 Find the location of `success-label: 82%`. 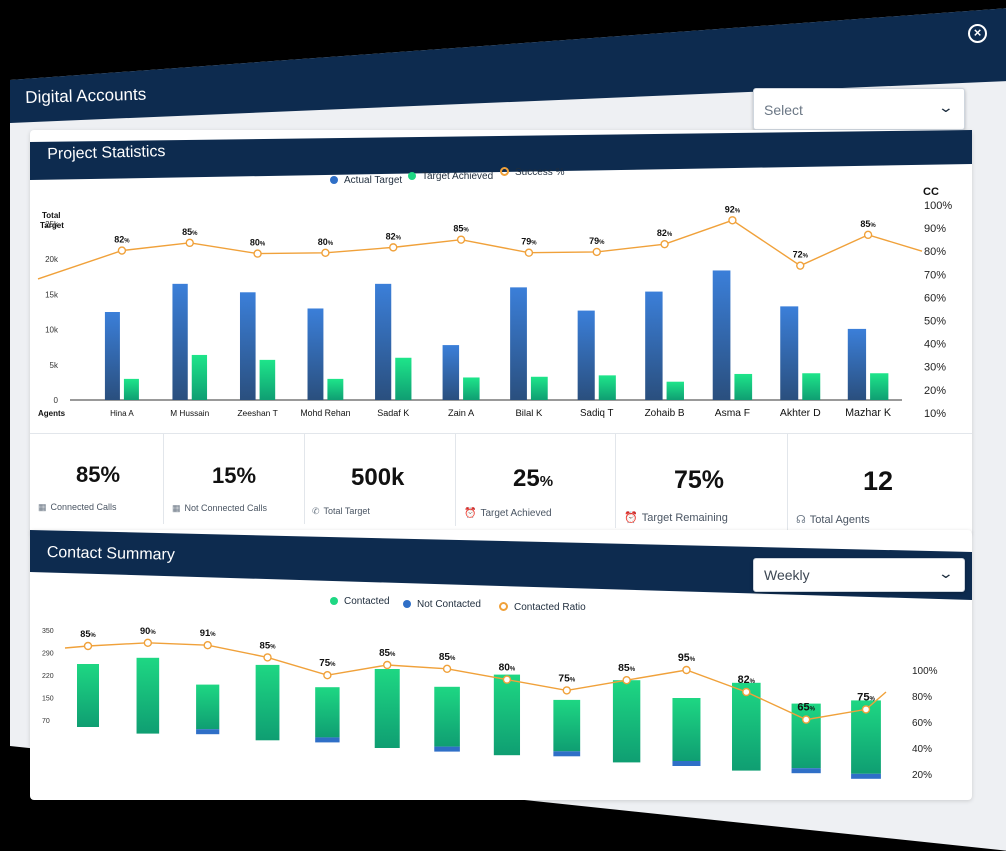

success-label: 82% is located at coordinates (394, 236).